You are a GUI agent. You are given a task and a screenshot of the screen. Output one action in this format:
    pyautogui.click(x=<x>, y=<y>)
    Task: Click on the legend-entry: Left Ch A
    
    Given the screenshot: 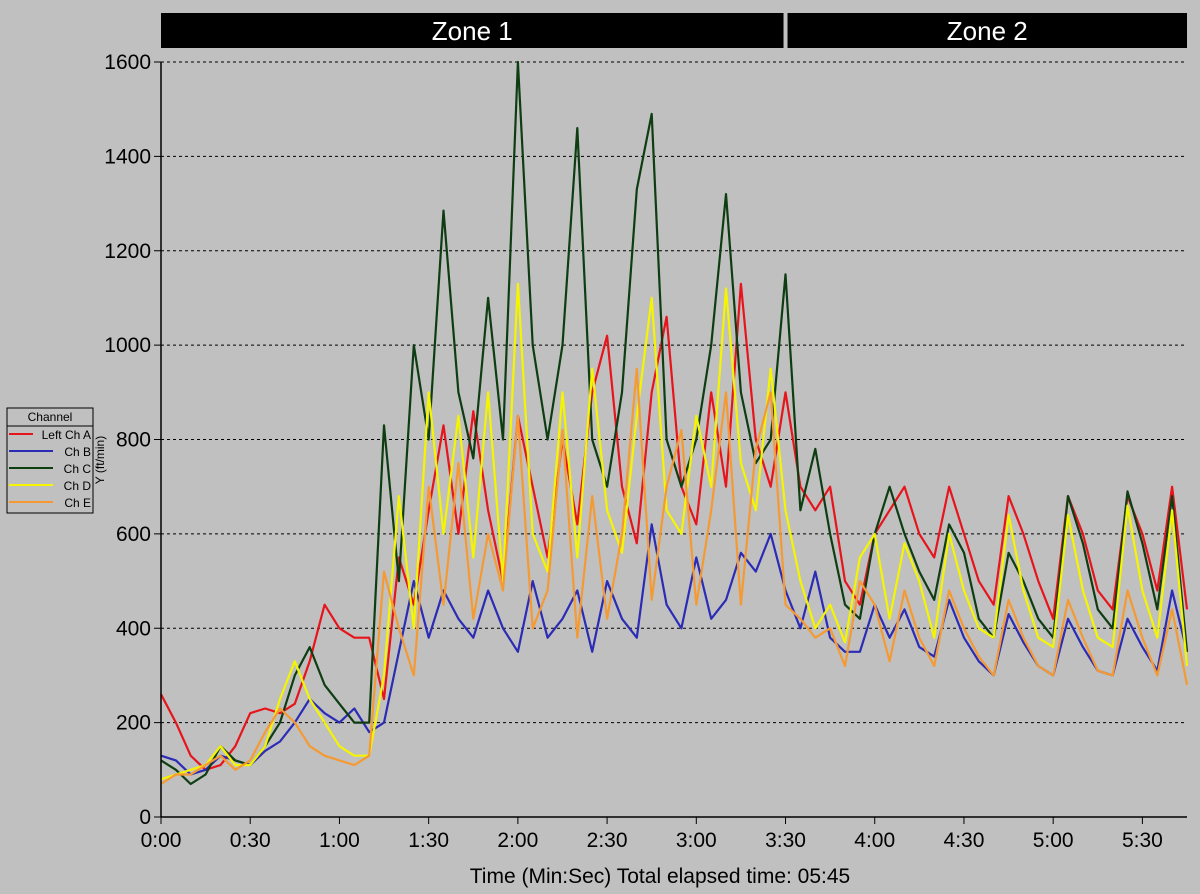 What is the action you would take?
    pyautogui.click(x=66, y=435)
    